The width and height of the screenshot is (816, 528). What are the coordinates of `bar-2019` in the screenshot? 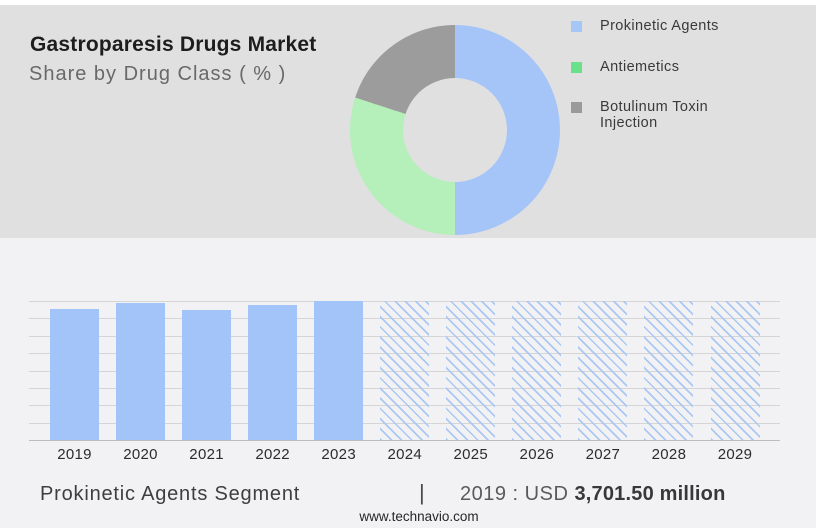 It's located at (74, 374).